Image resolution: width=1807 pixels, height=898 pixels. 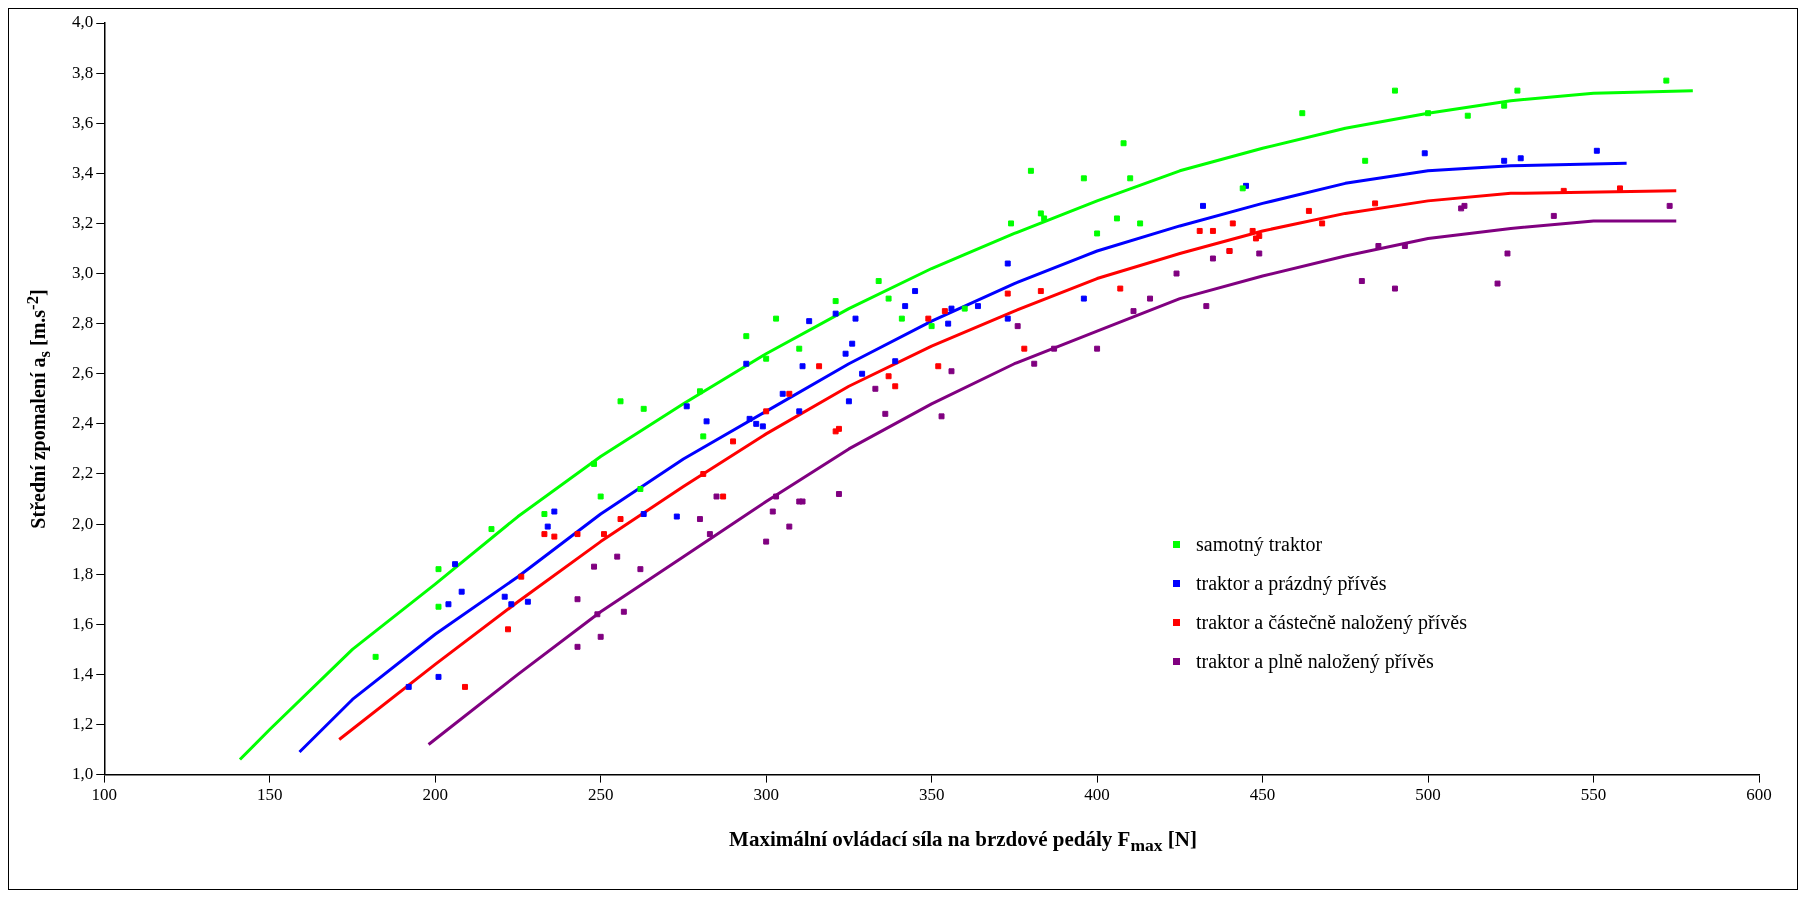 I want to click on legend-label: traktor a prázdný přívěs, so click(x=1291, y=583).